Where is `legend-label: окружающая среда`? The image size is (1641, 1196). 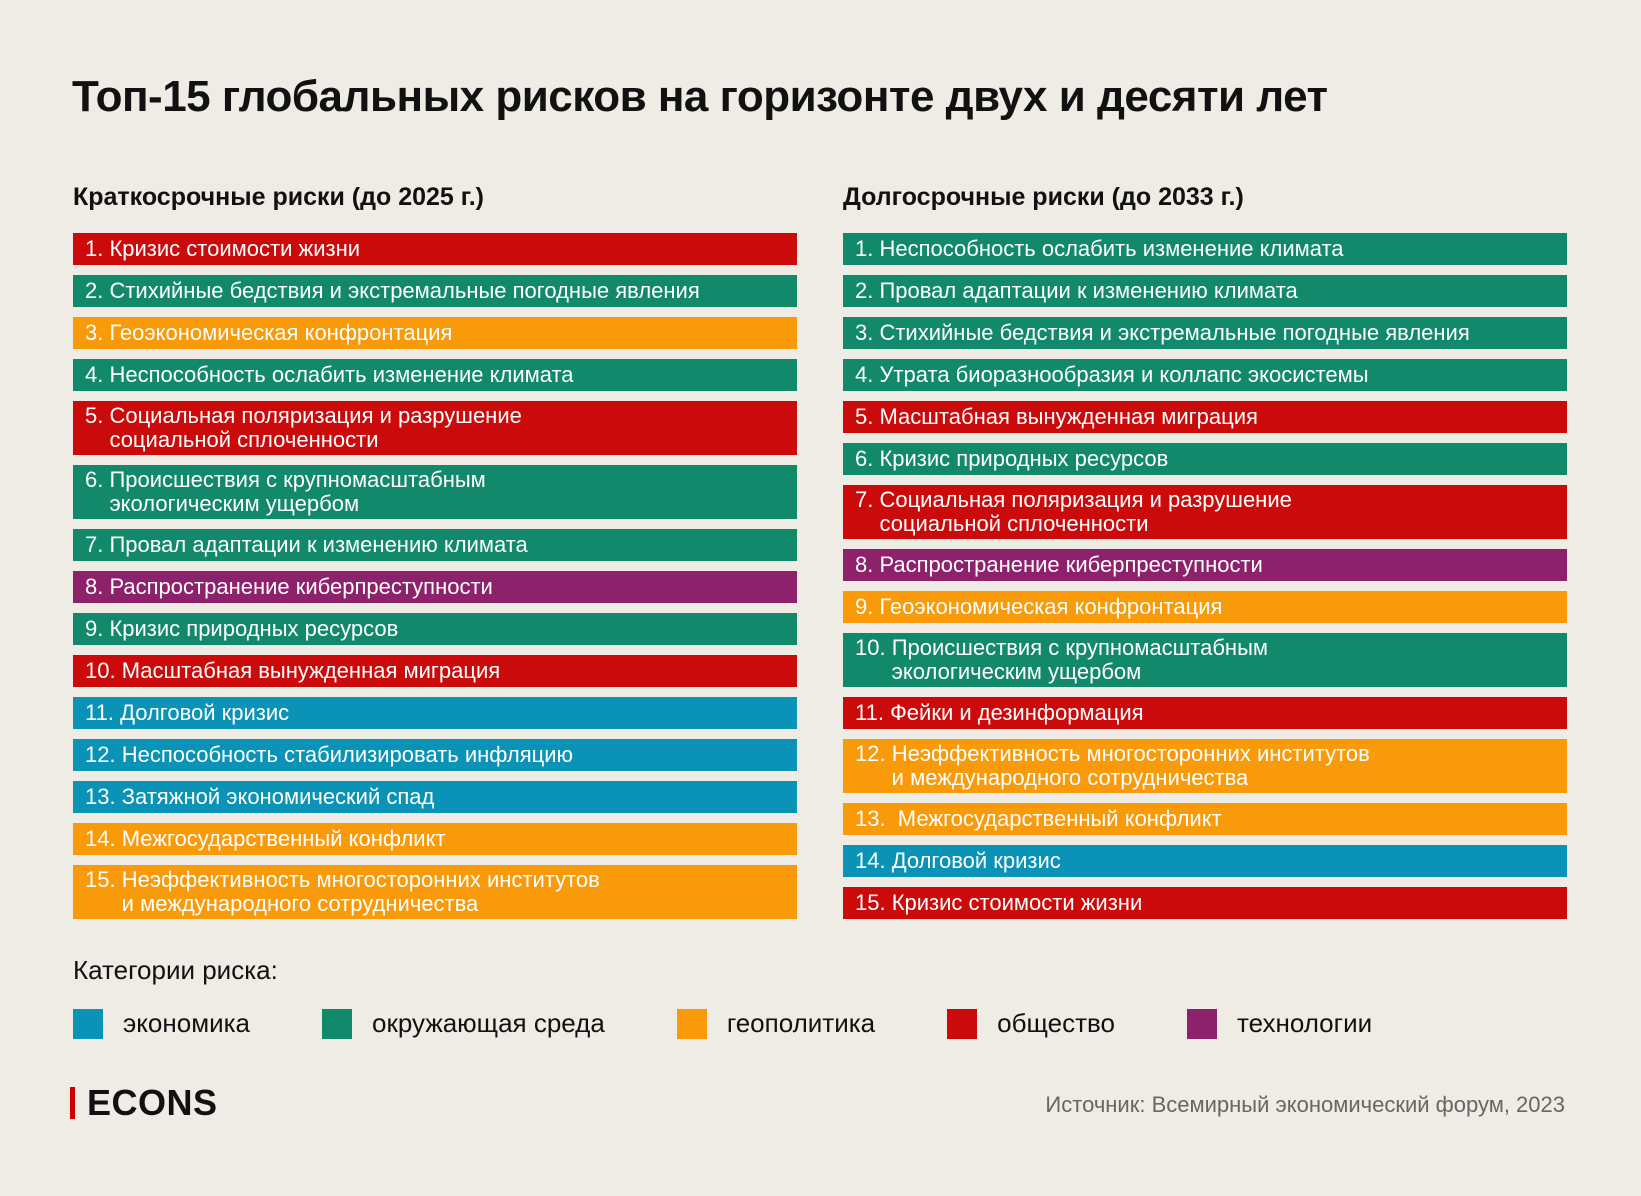 legend-label: окружающая среда is located at coordinates (488, 1023).